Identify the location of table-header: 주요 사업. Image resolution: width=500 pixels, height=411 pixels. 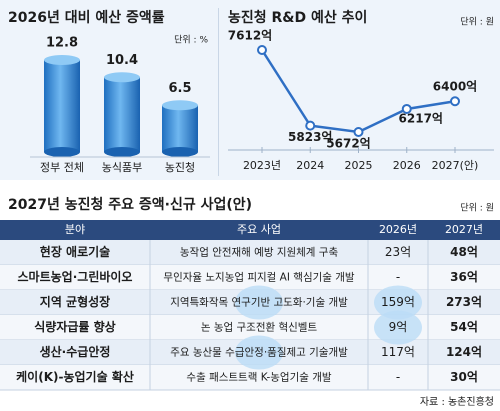
(259, 229).